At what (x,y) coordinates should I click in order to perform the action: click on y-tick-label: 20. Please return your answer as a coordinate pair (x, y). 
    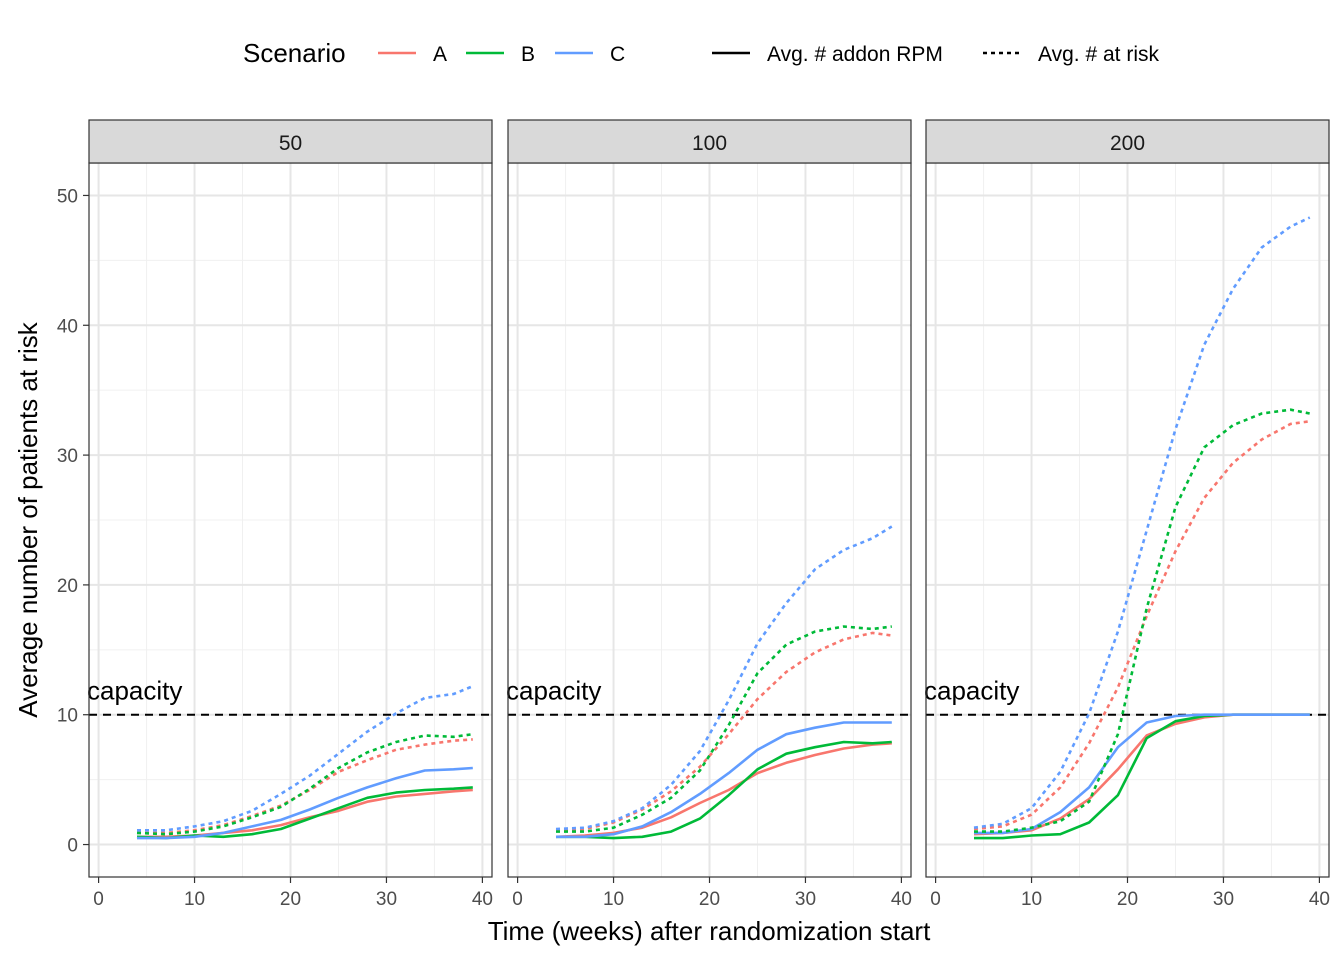
    Looking at the image, I should click on (67, 586).